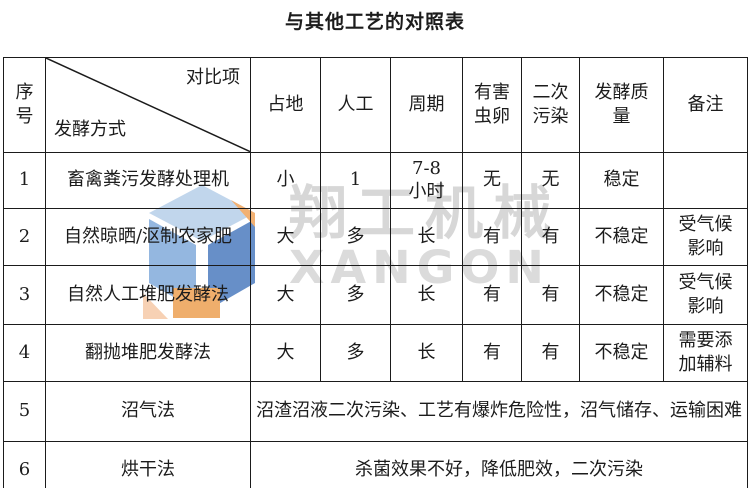 This screenshot has height=488, width=750. What do you see at coordinates (499, 464) in the screenshot?
I see `cell-merged-description: 杀菌效果不好，降低肥效，二次污染` at bounding box center [499, 464].